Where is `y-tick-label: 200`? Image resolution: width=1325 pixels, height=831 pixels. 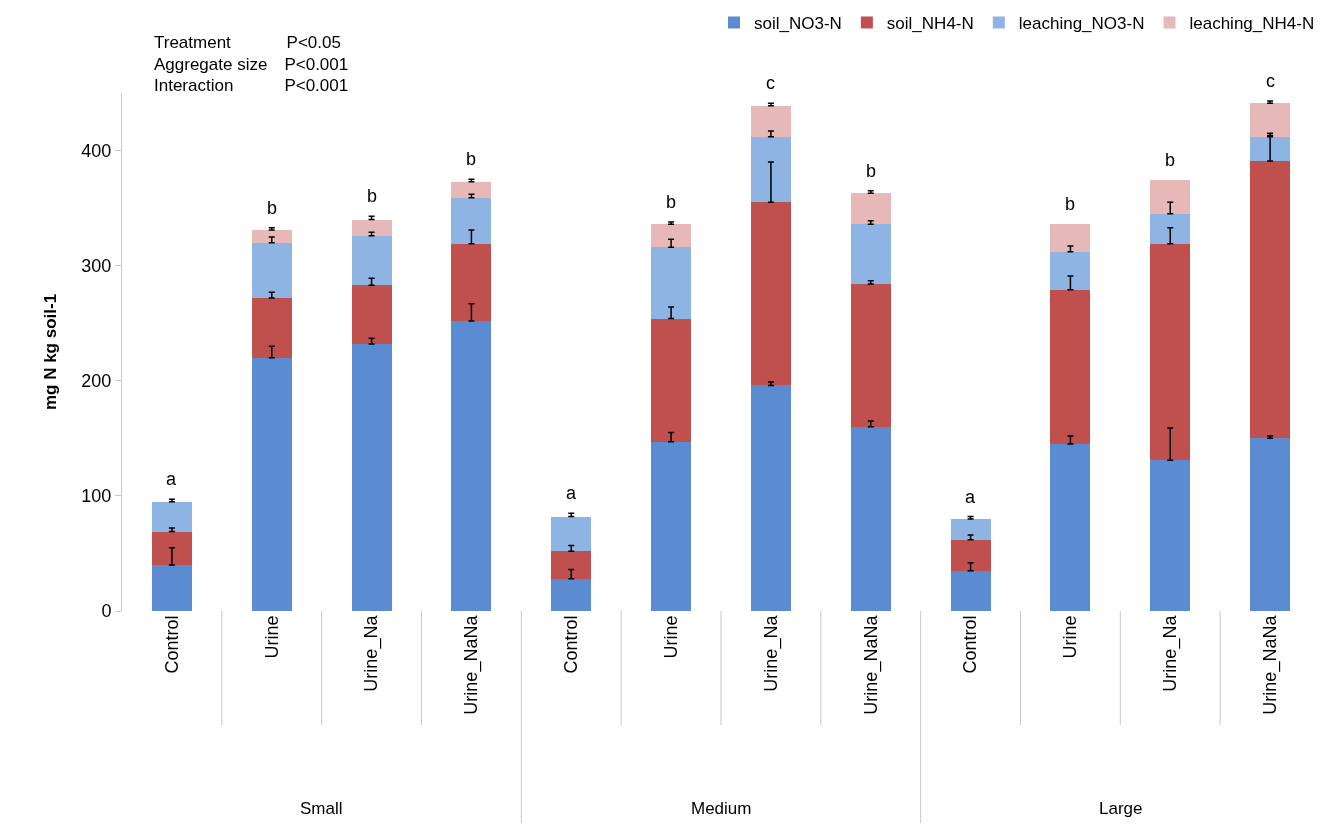
y-tick-label: 200 is located at coordinates (96, 381).